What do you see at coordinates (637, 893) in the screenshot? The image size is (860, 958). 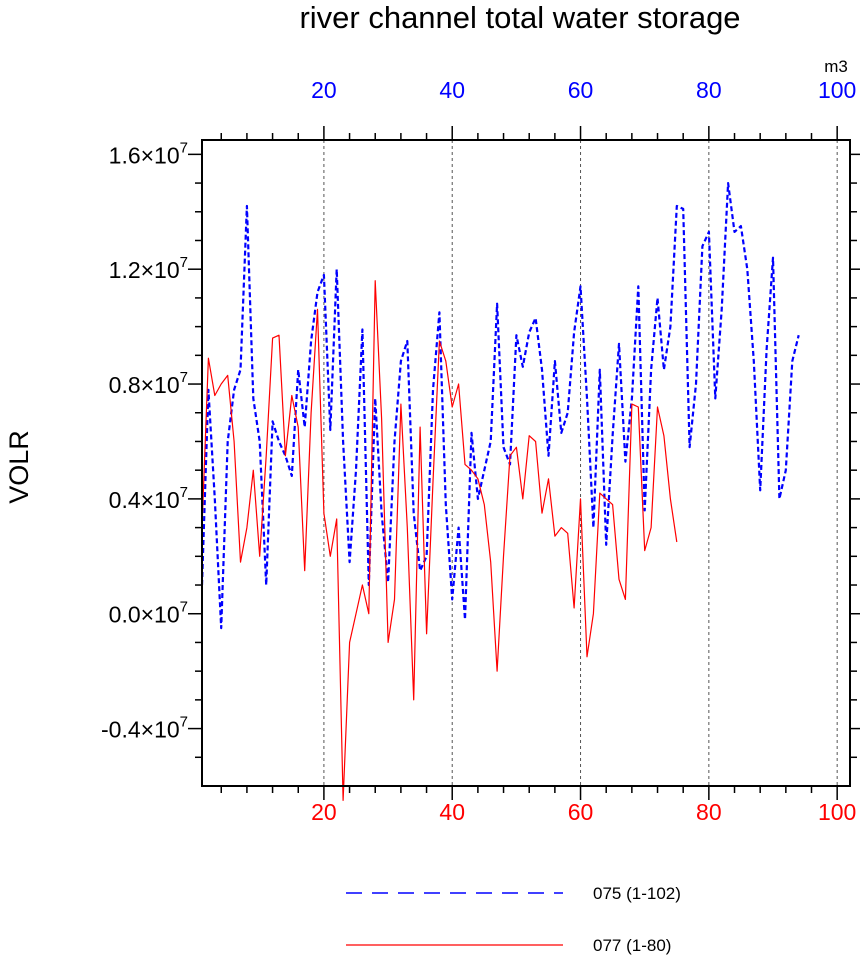 I see `legend-label-075: 075 (1-102)` at bounding box center [637, 893].